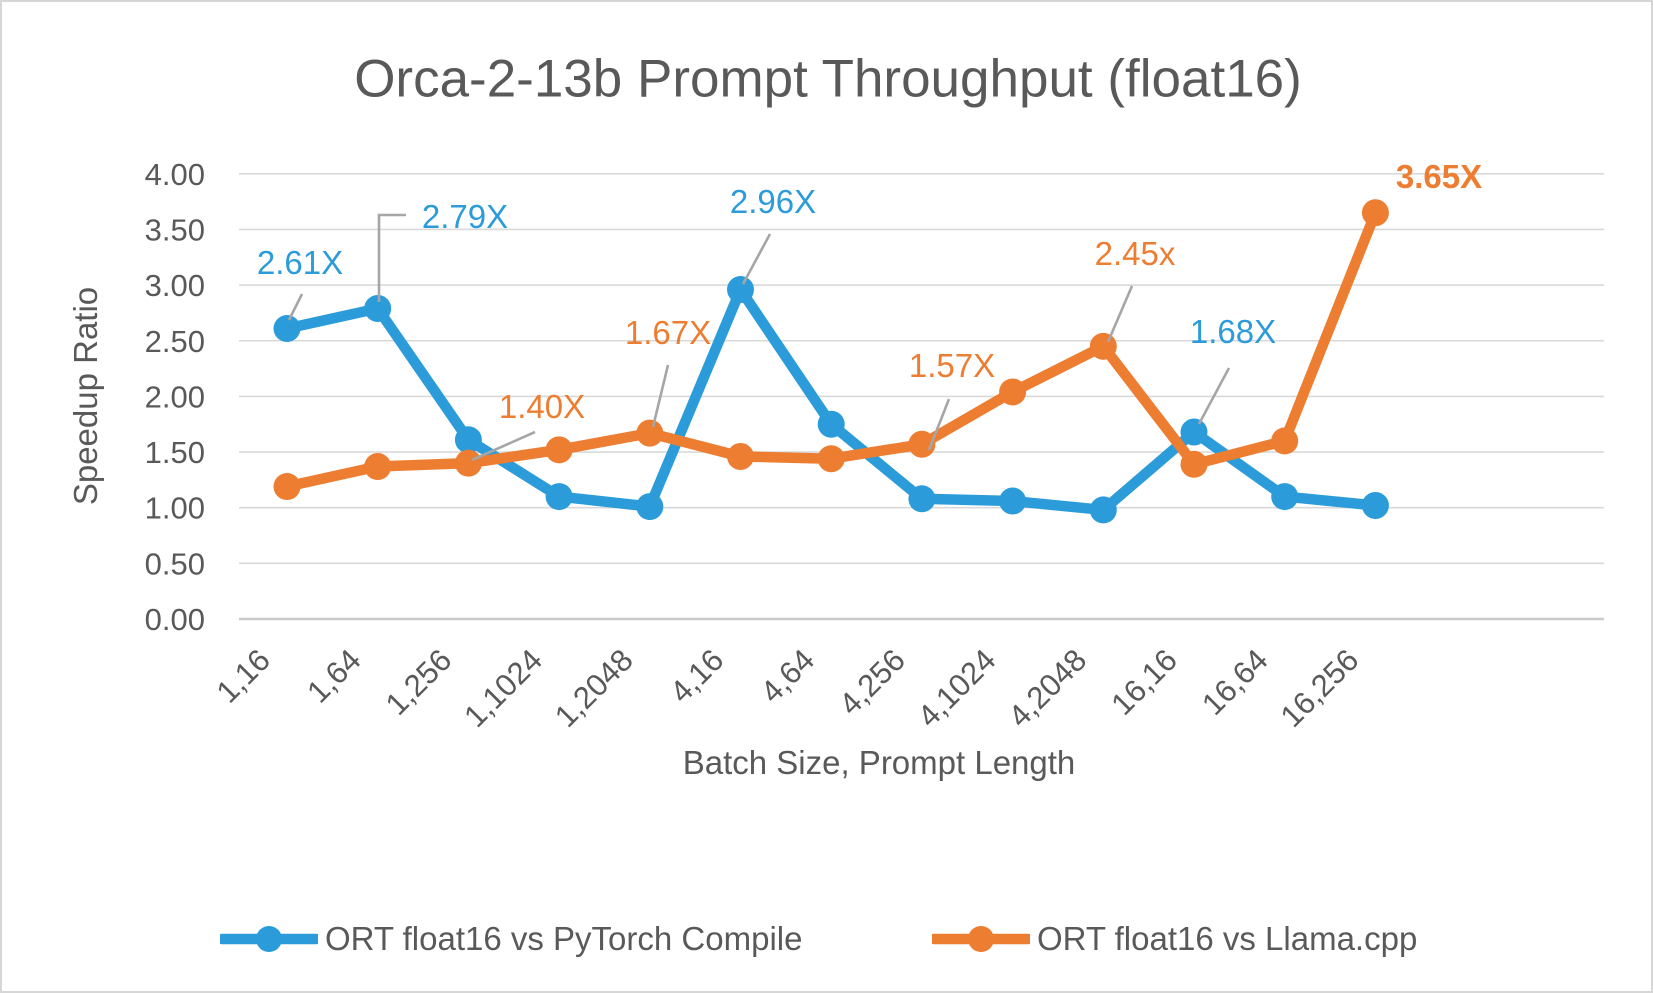 Image resolution: width=1653 pixels, height=993 pixels. Describe the element at coordinates (175, 508) in the screenshot. I see `y-tick-label: 1.00` at that location.